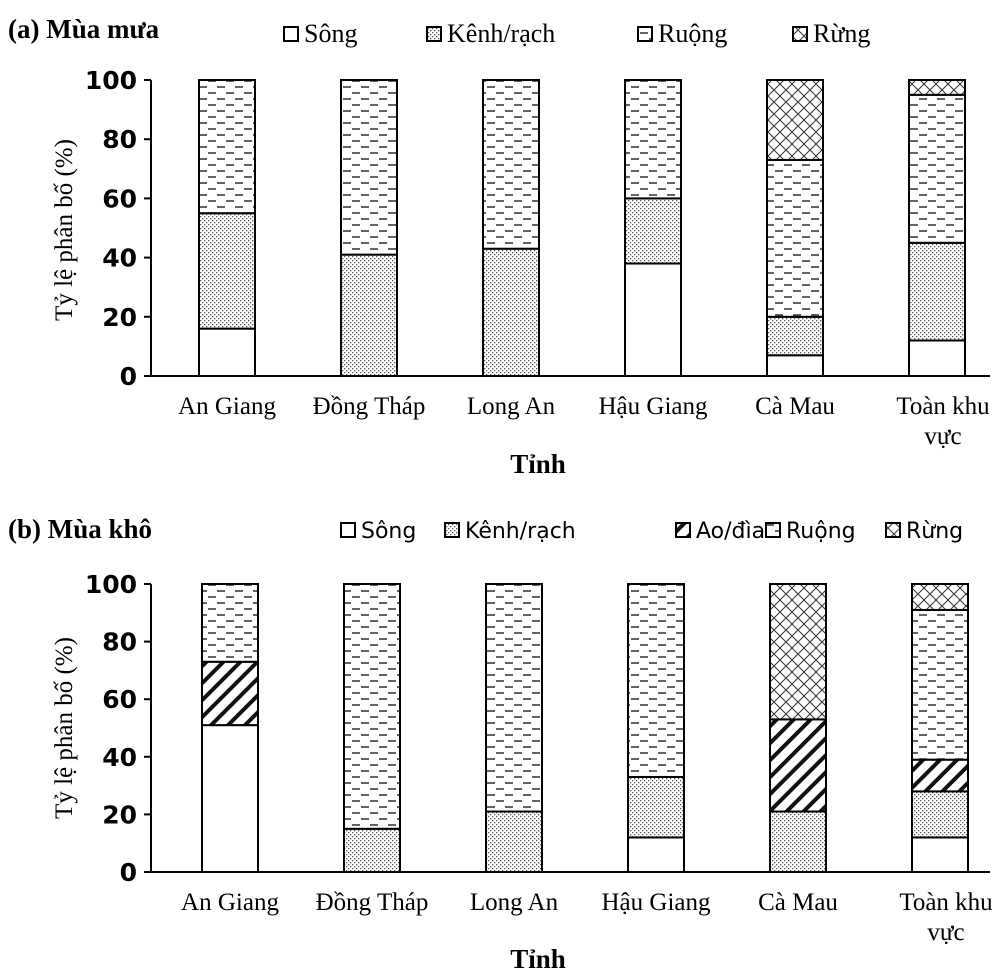  Describe the element at coordinates (651, 531) in the screenshot. I see `legend: Sông Kênh/rạch Ao/đìa Ruộng Rừng` at that location.